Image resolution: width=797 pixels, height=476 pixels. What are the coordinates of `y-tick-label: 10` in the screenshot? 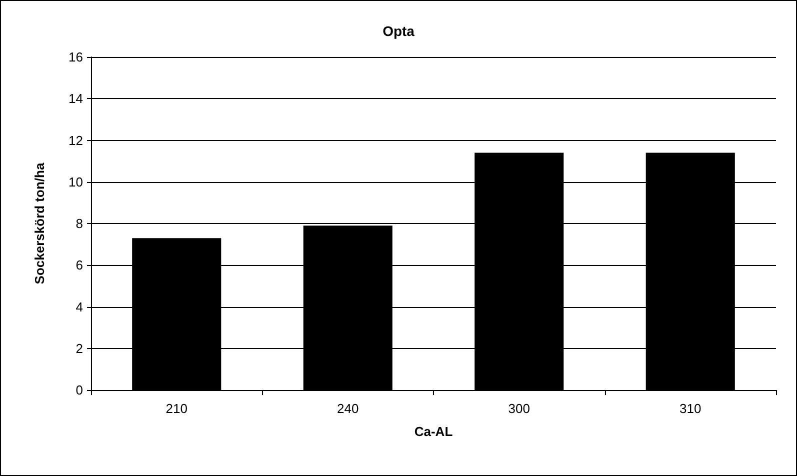 It's located at (75, 182).